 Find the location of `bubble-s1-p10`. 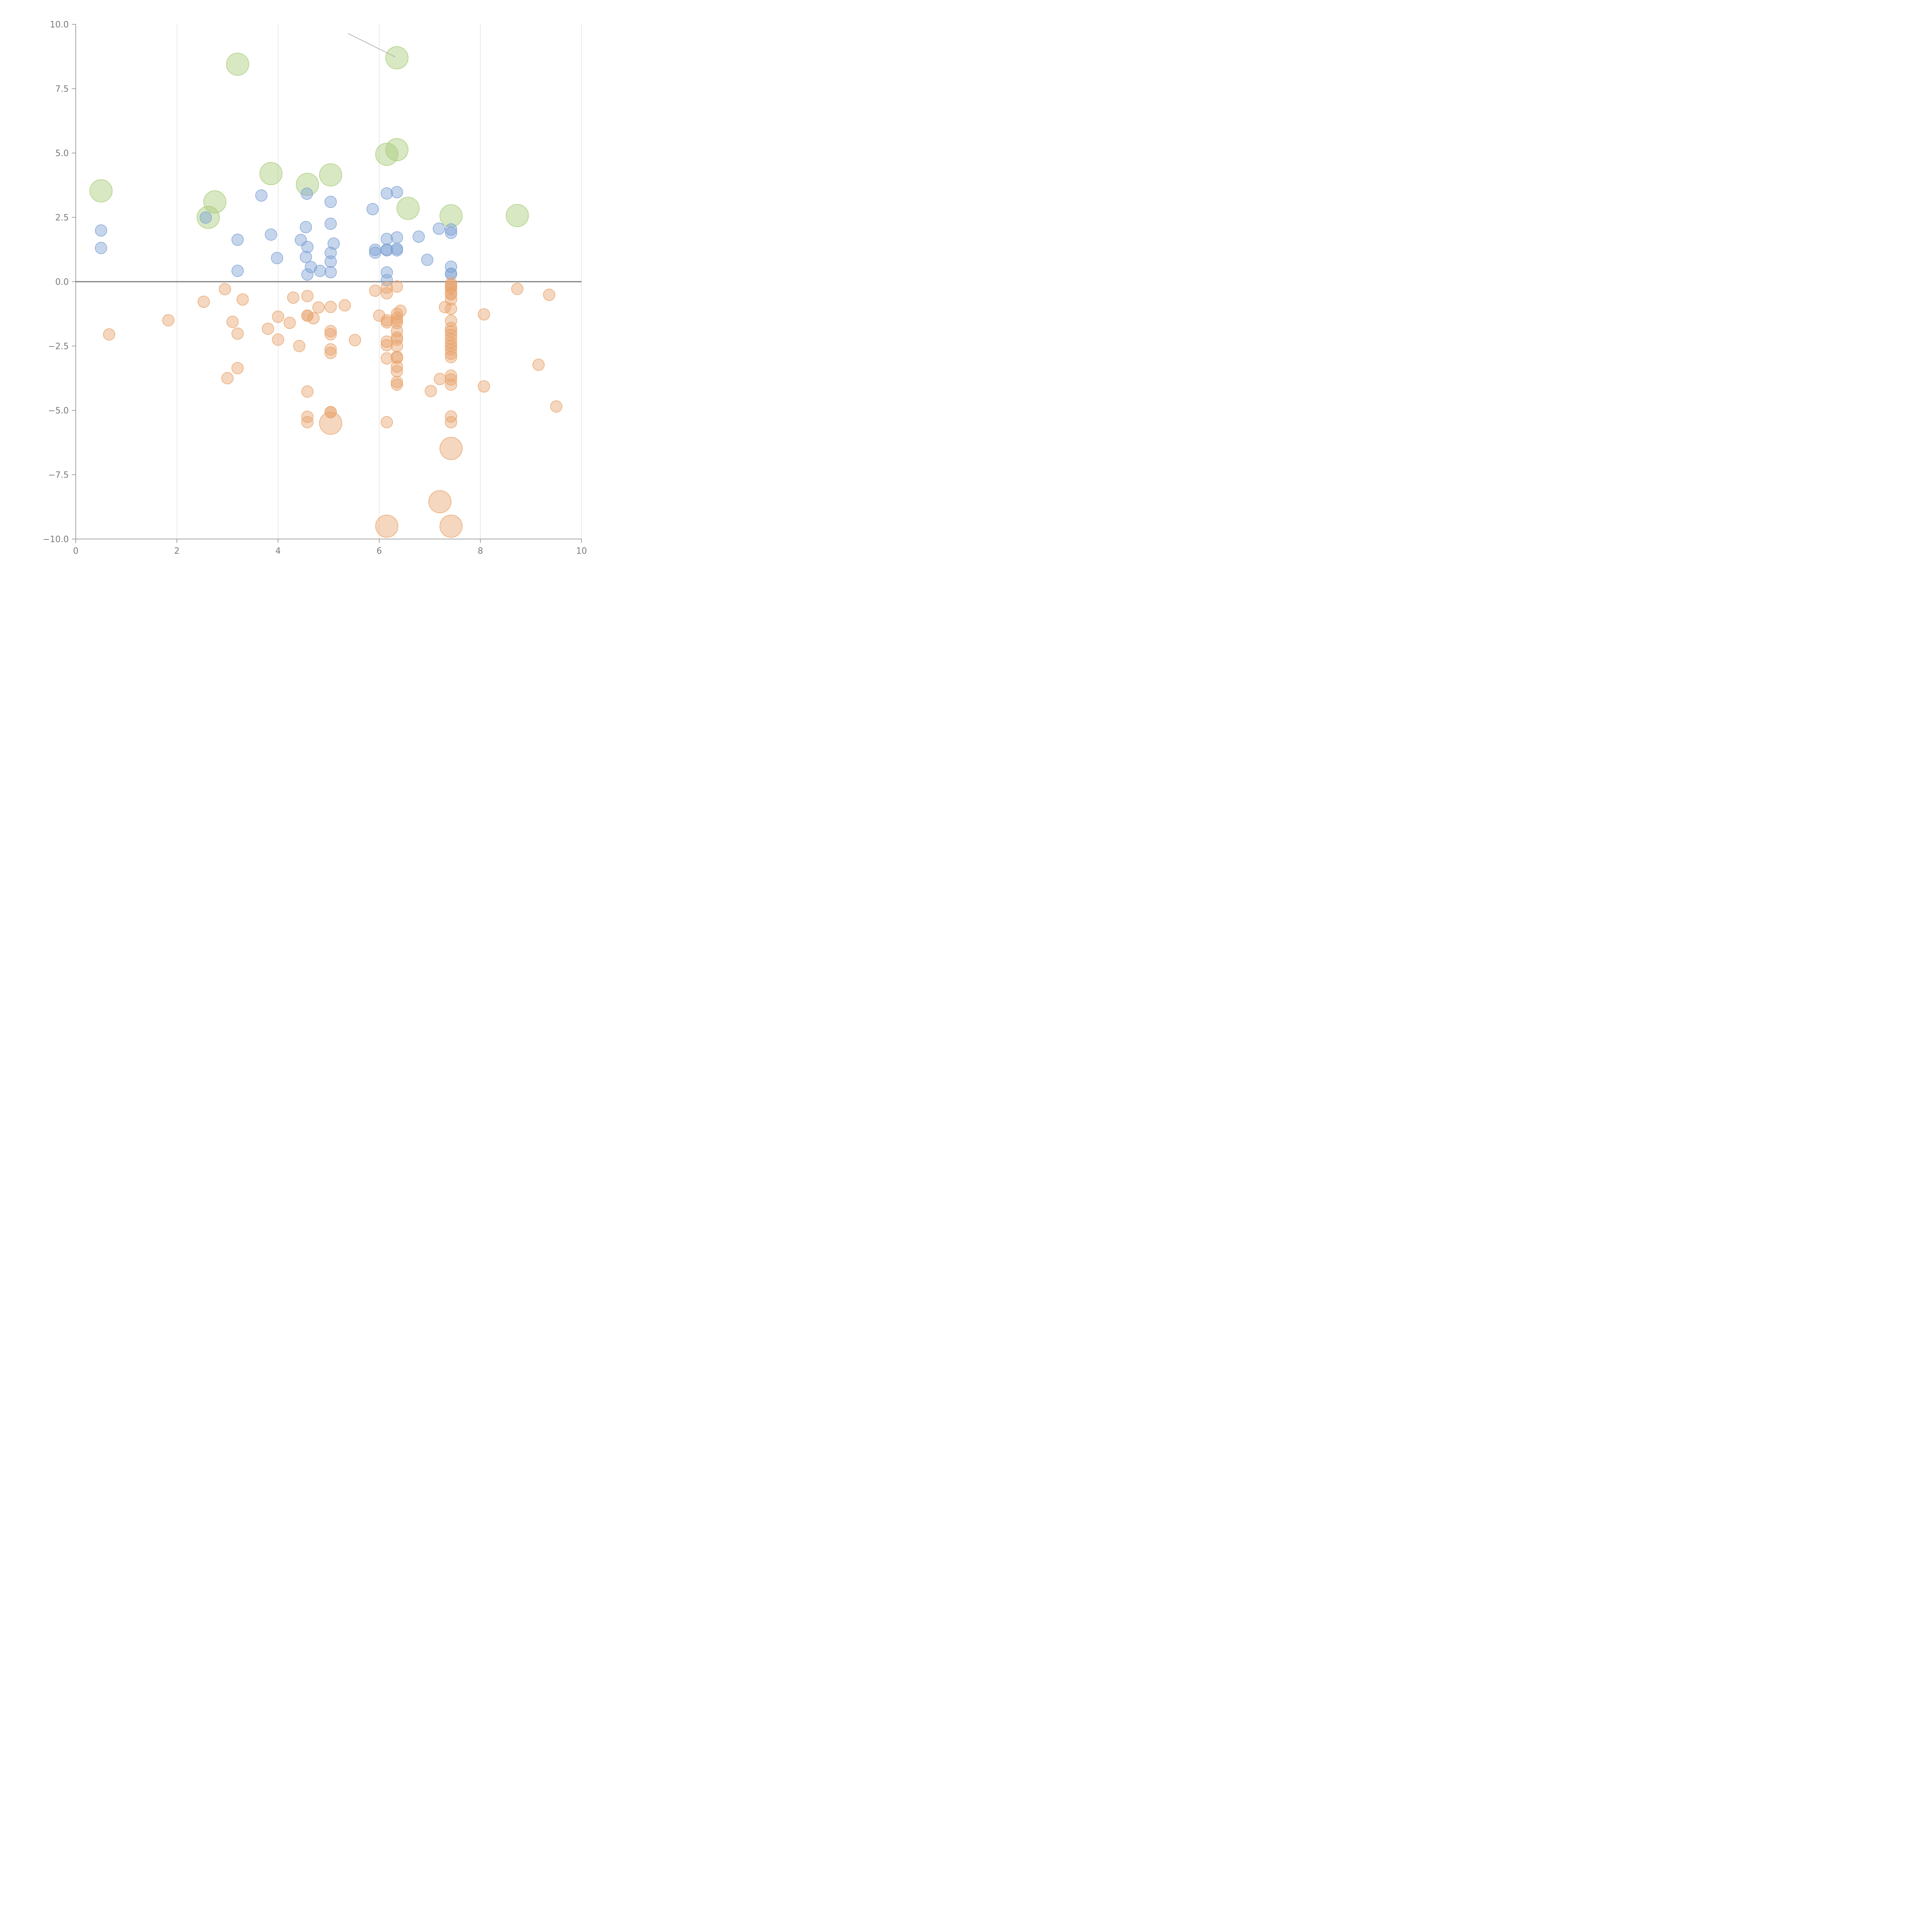

bubble-s1-p10 is located at coordinates (307, 193).